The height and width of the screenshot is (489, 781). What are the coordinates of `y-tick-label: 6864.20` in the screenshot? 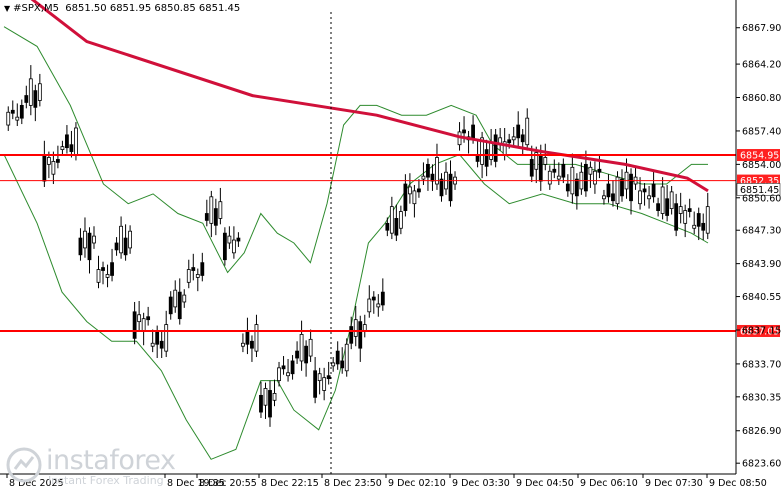 It's located at (761, 65).